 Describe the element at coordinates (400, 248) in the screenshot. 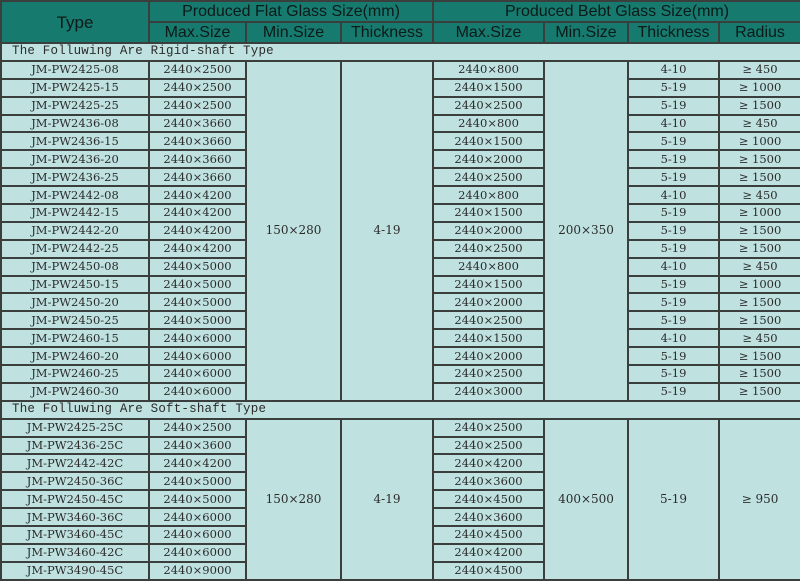

I see `table-row: JM-PW2442-25 2440×4200 2440×2500 5-19 ≥ 1500` at that location.